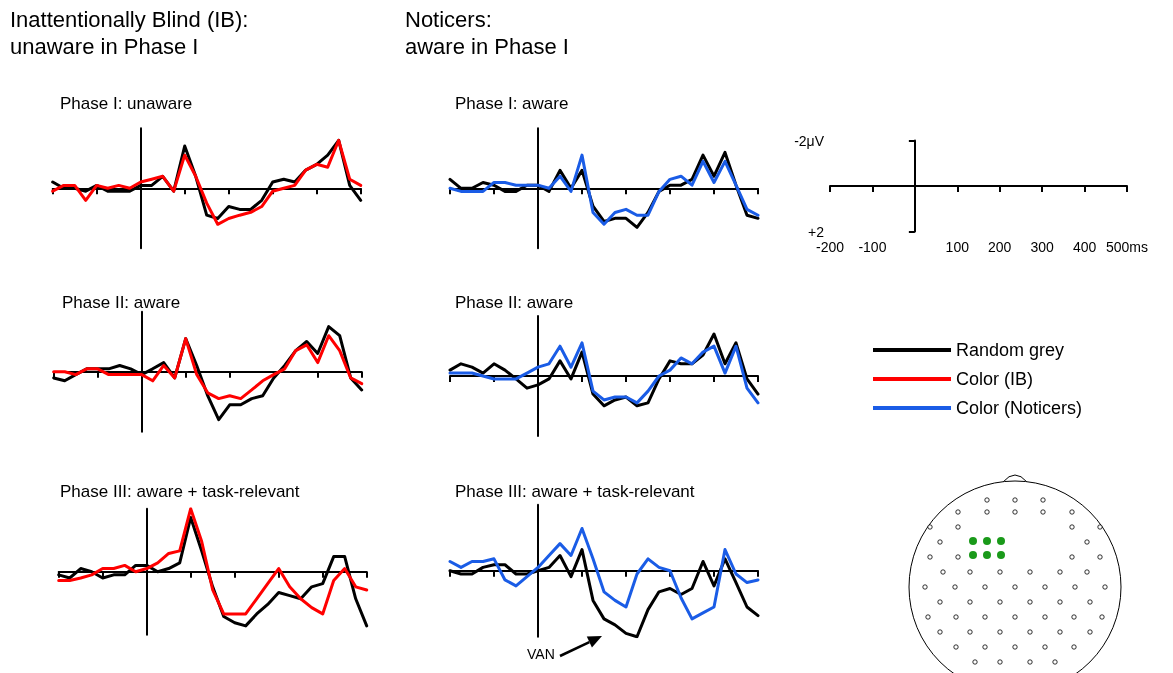 The image size is (1173, 673). Describe the element at coordinates (995, 379) in the screenshot. I see `legend-label: Color (IB)` at that location.